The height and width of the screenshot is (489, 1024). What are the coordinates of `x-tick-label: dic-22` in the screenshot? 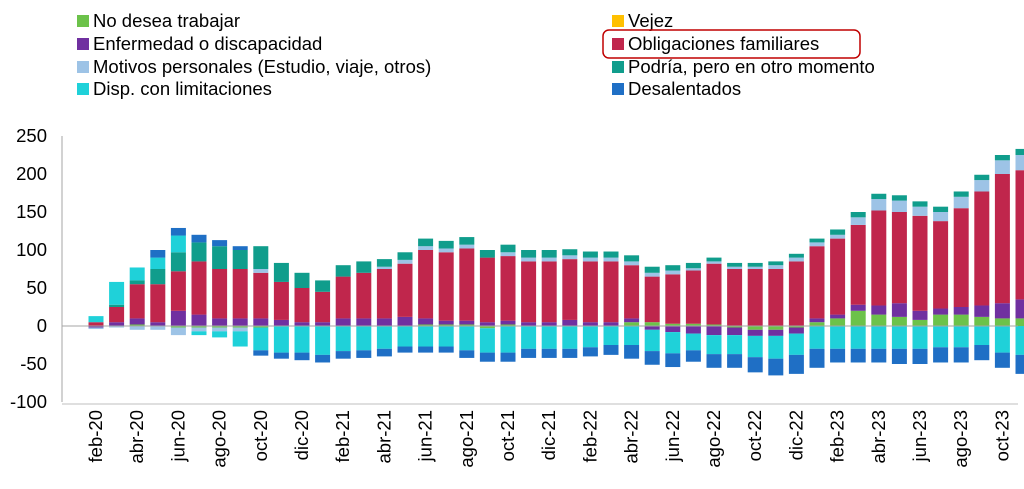 It's located at (795, 435).